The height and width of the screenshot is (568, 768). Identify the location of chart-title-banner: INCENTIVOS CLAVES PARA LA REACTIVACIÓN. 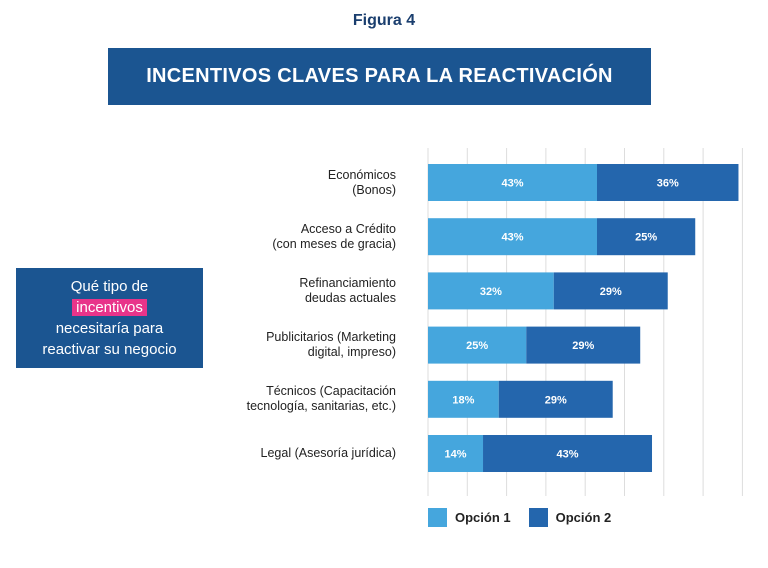
(379, 76).